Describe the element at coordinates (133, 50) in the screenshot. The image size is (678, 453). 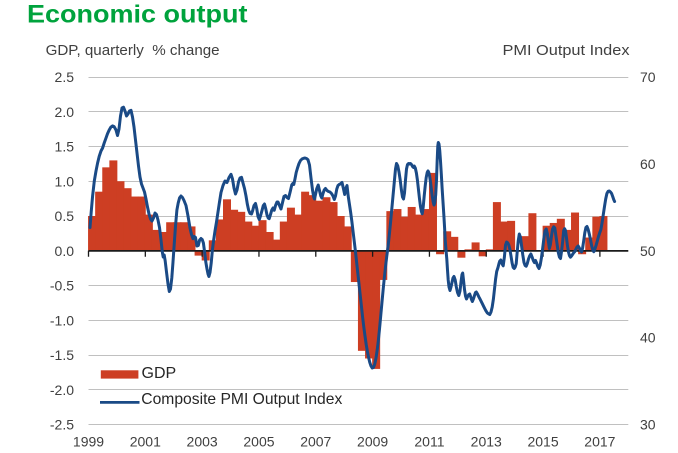
I see `svg-text: GDP, quarterly % change` at that location.